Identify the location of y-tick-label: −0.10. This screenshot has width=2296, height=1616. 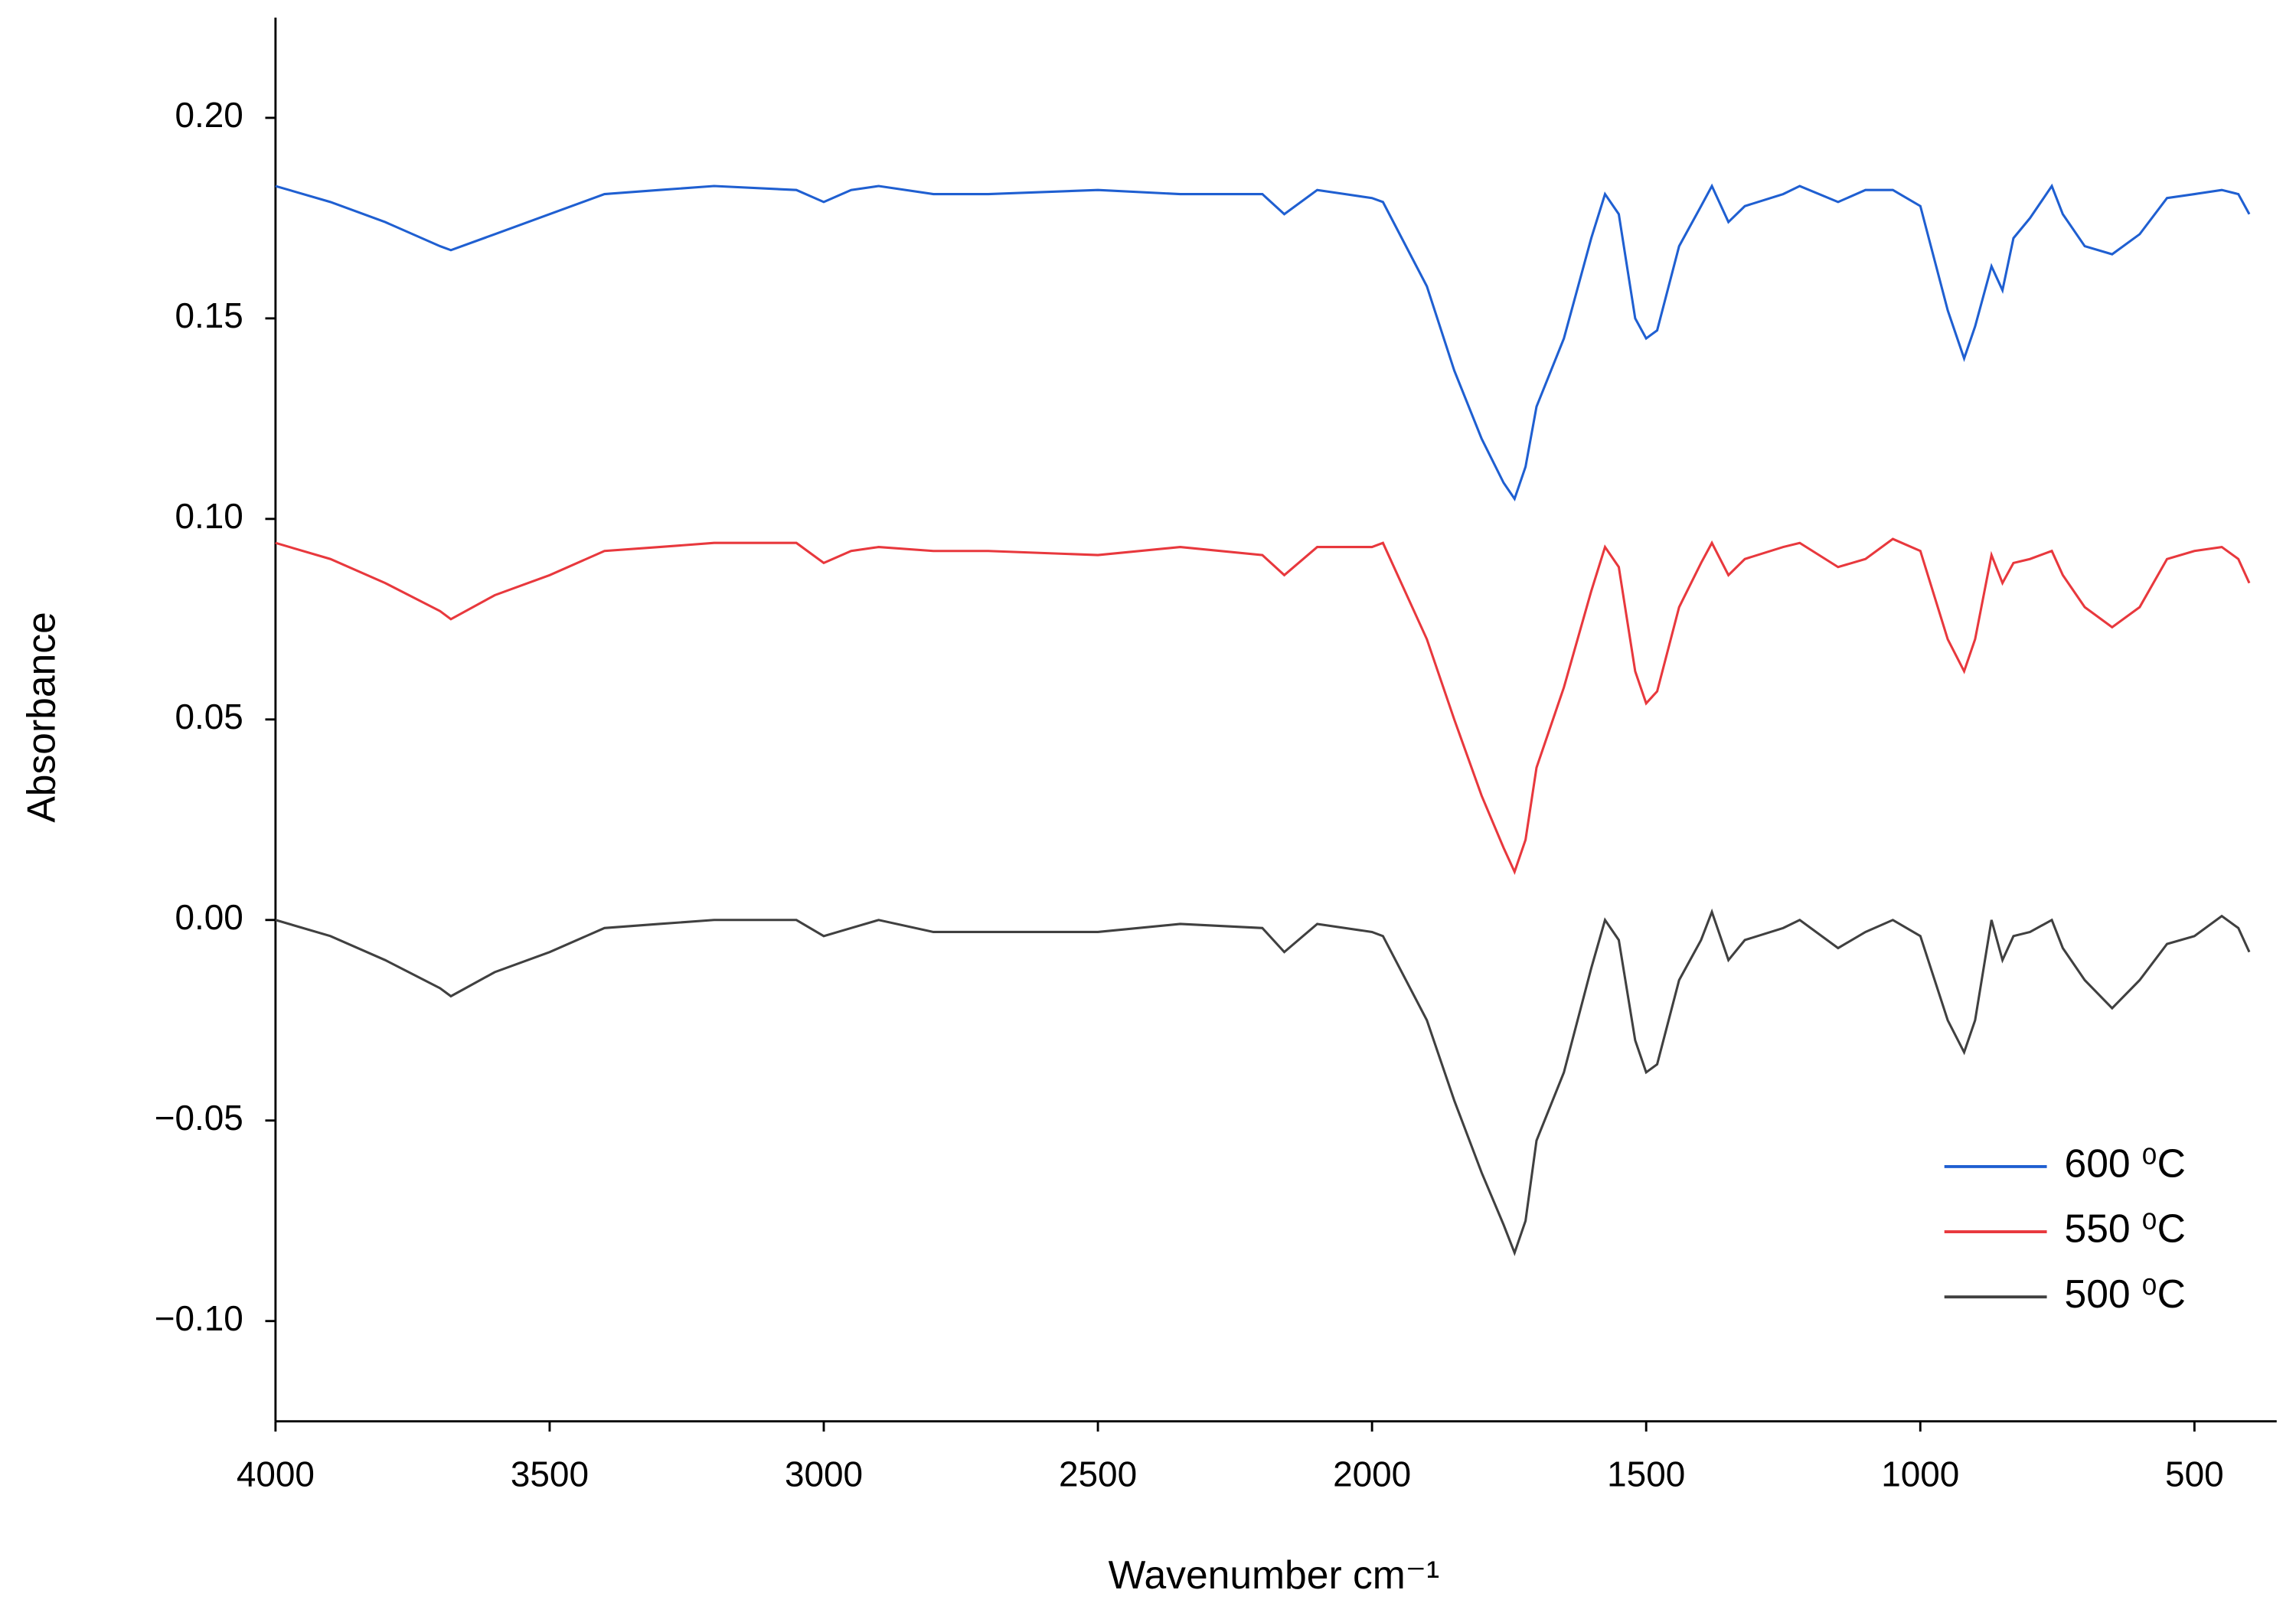
(199, 1318).